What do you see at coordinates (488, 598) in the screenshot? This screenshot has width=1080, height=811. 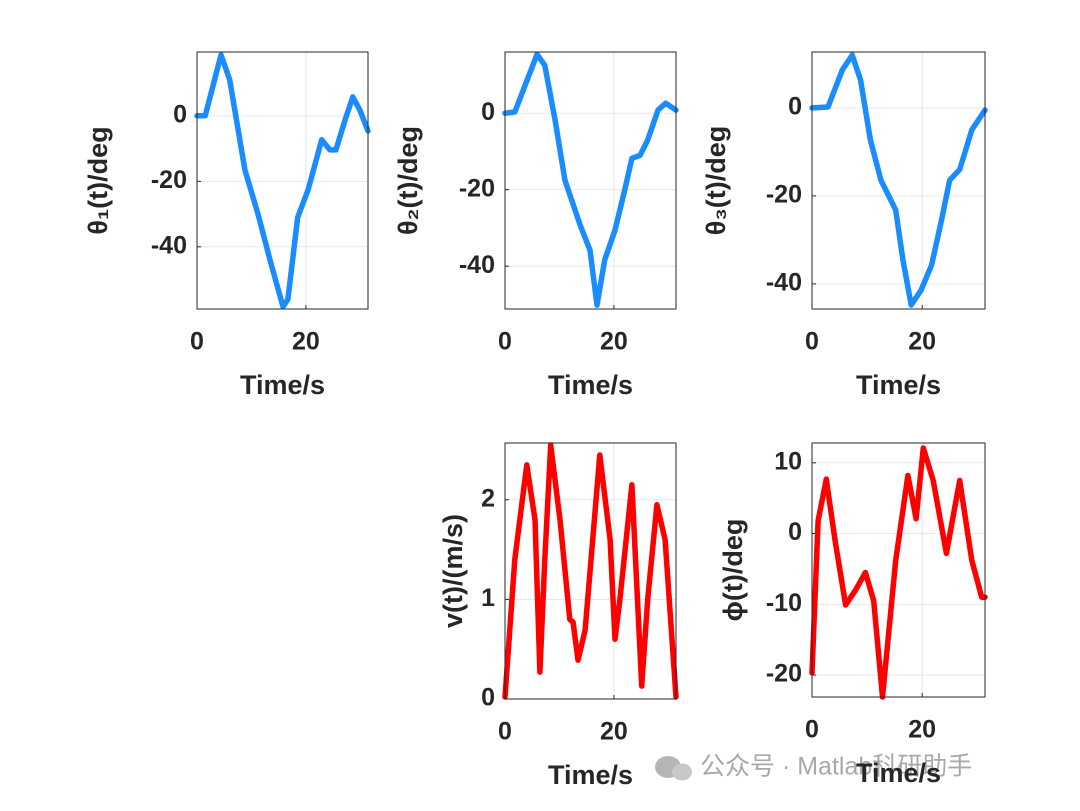 I see `y-tick-label: 1` at bounding box center [488, 598].